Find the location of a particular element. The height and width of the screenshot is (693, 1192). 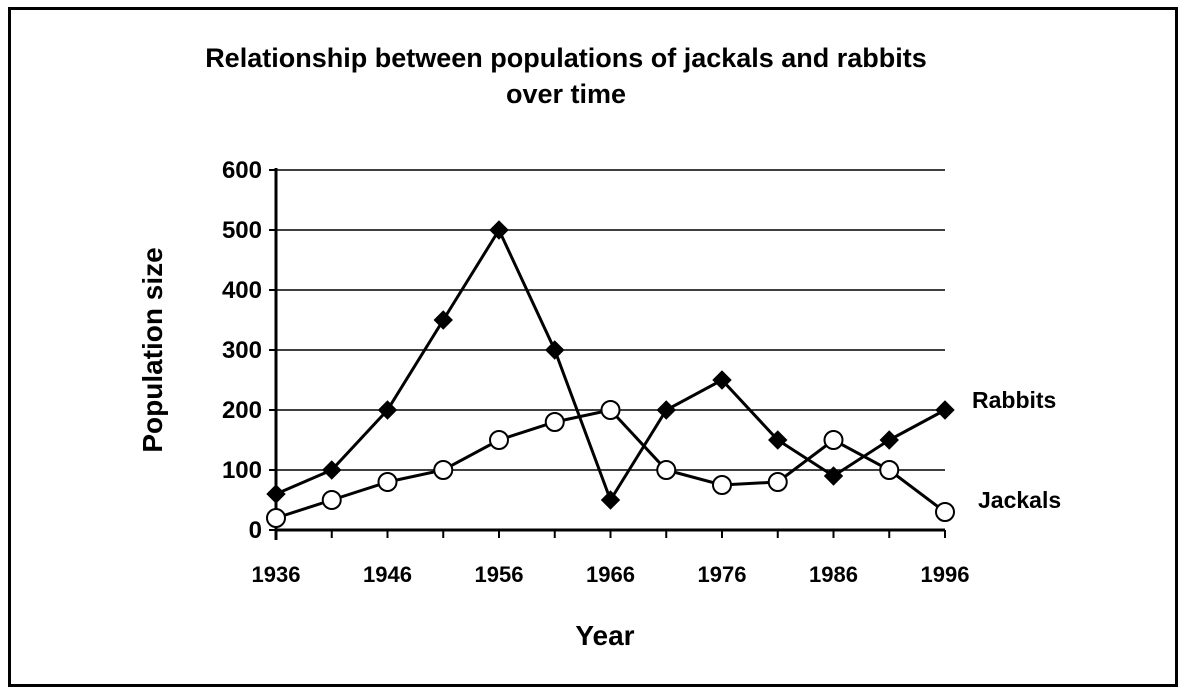

chart-subtitle: over time is located at coordinates (566, 94).